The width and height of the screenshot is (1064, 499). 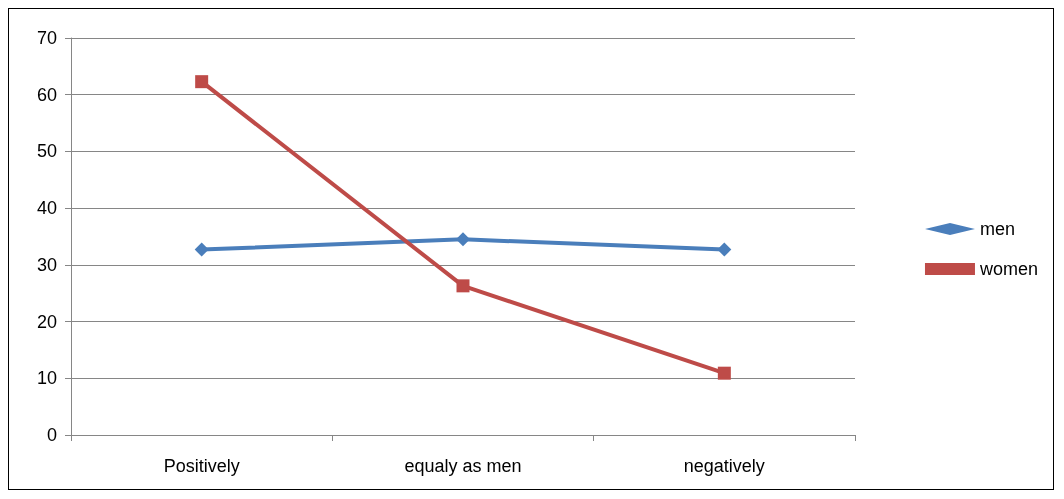 I want to click on x-tick-label: Positively, so click(x=201, y=466).